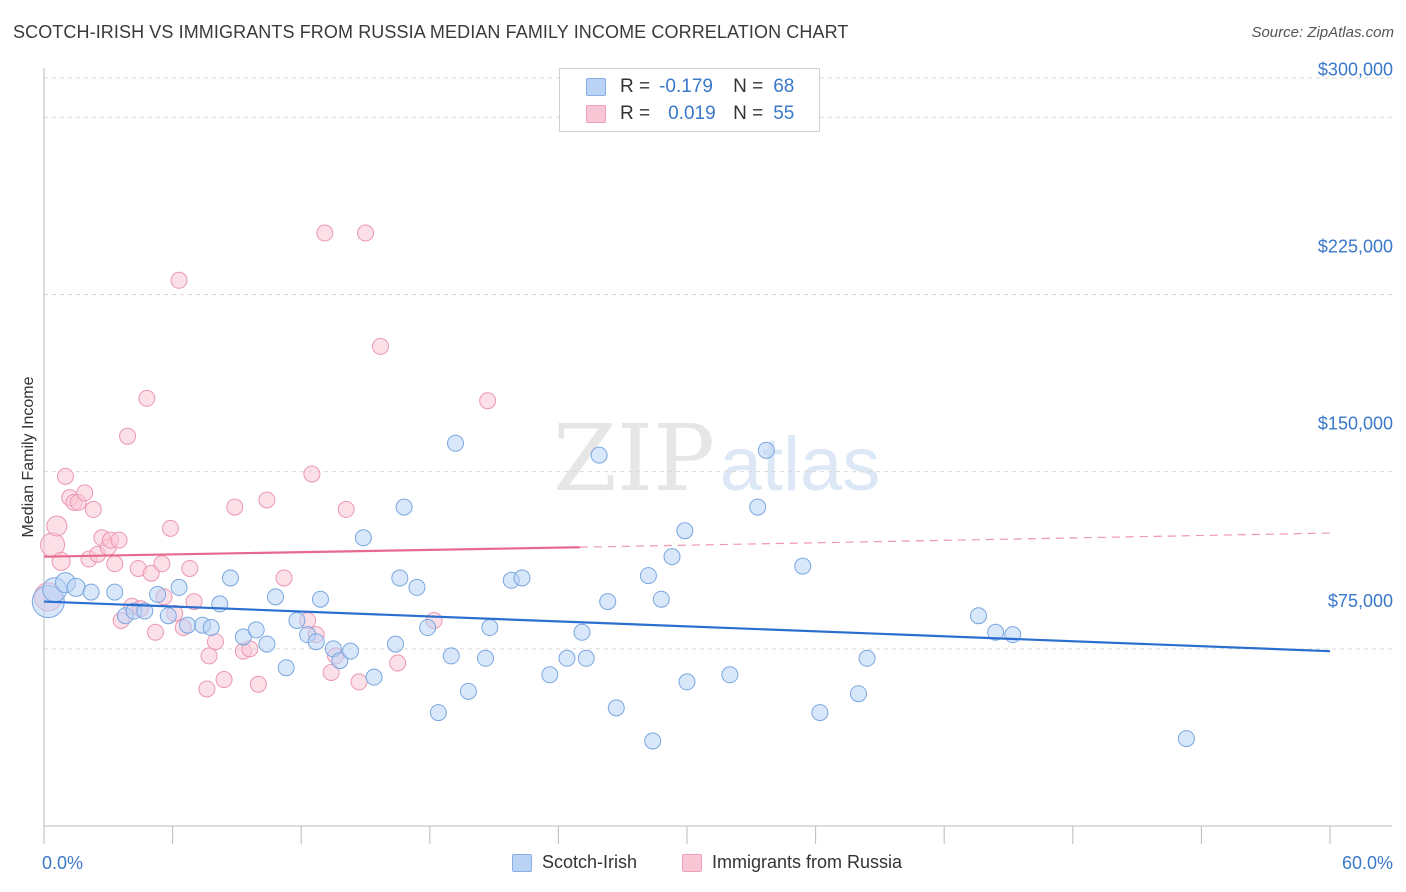  I want to click on legend-row-immigrants-from-russia: R = 0.019 N = 55, so click(690, 114).